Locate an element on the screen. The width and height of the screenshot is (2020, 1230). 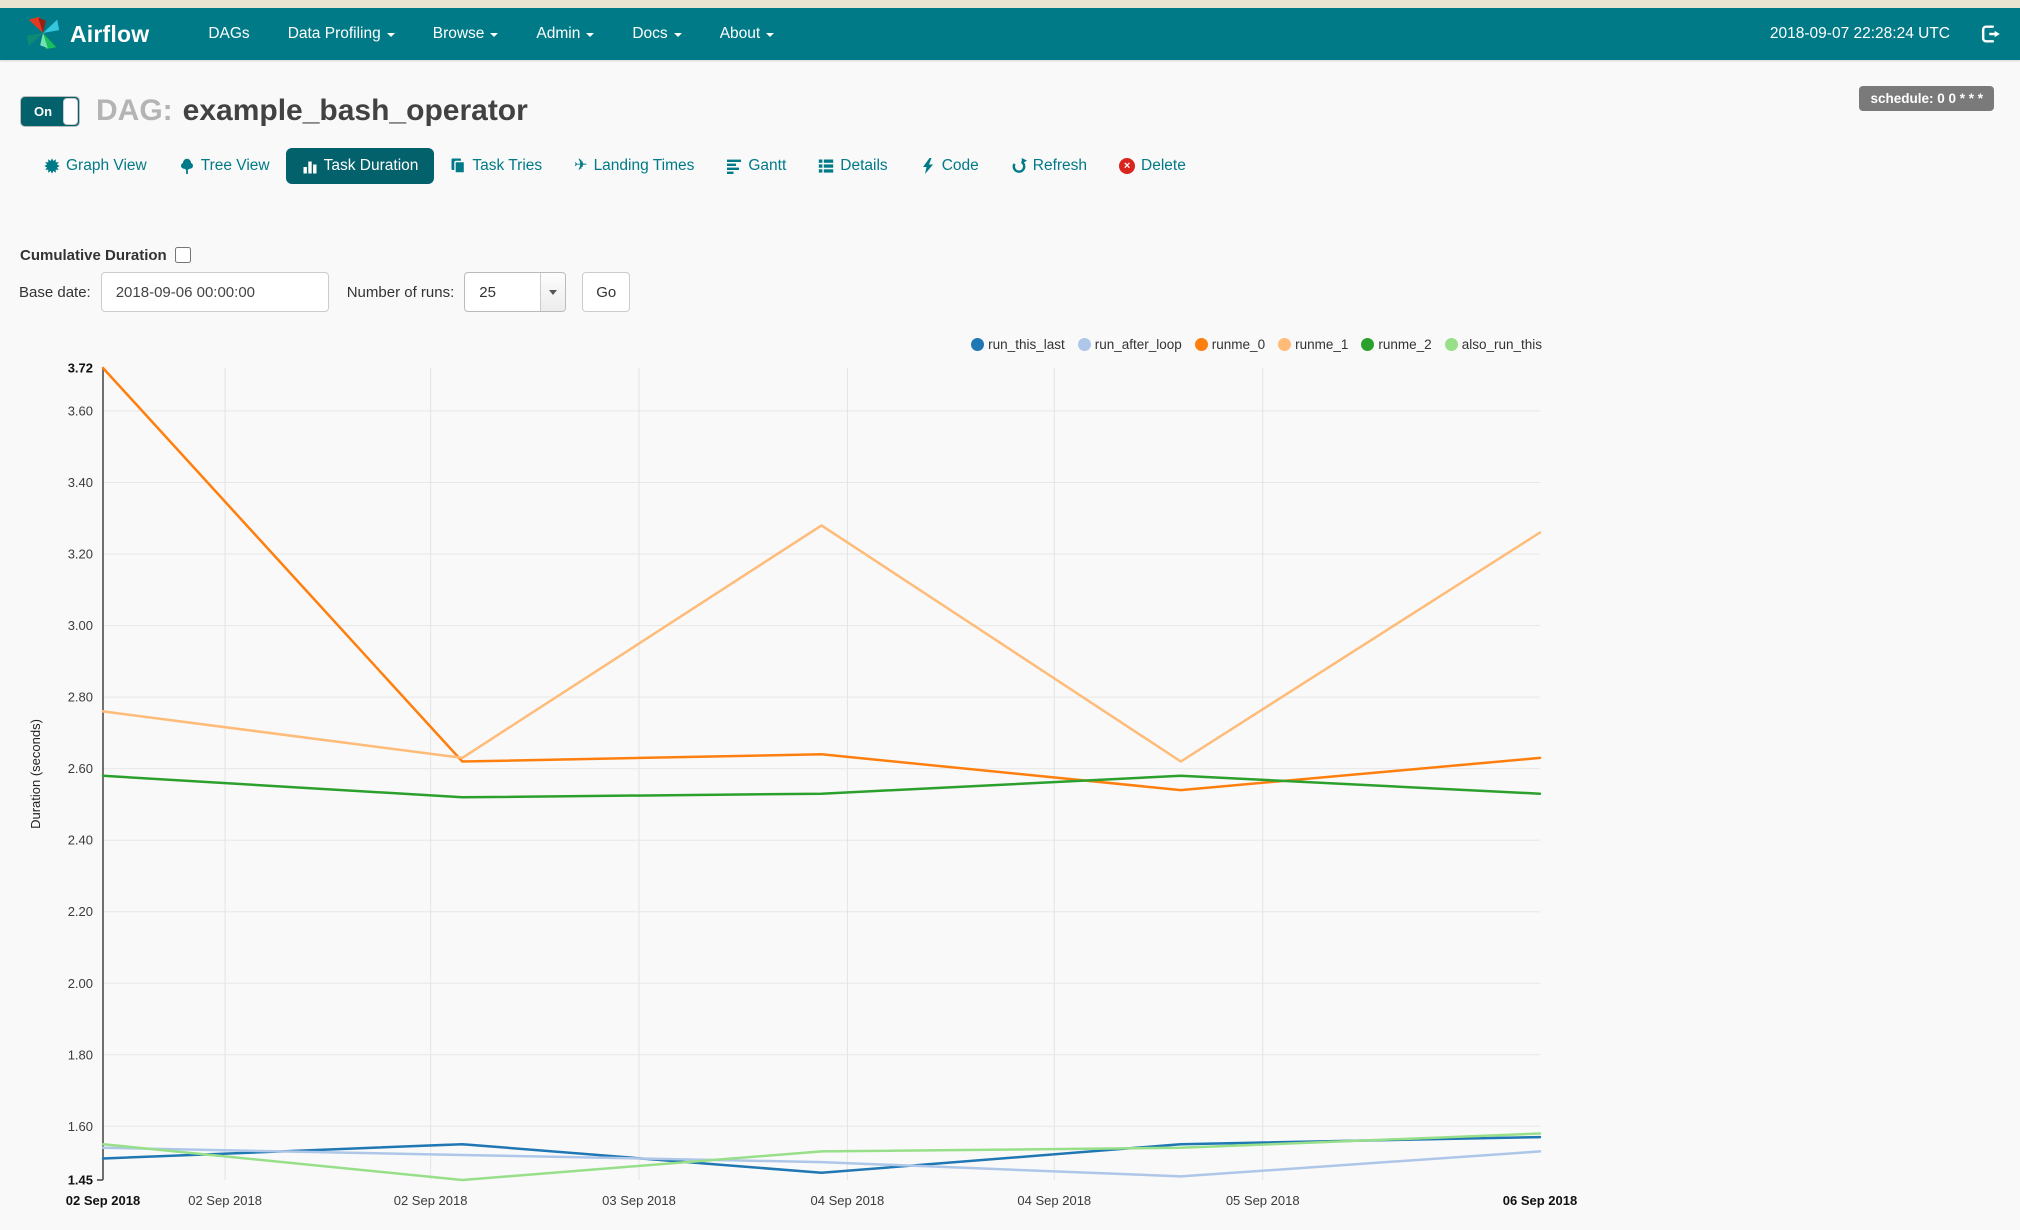
brand-name: Airflow is located at coordinates (110, 33).